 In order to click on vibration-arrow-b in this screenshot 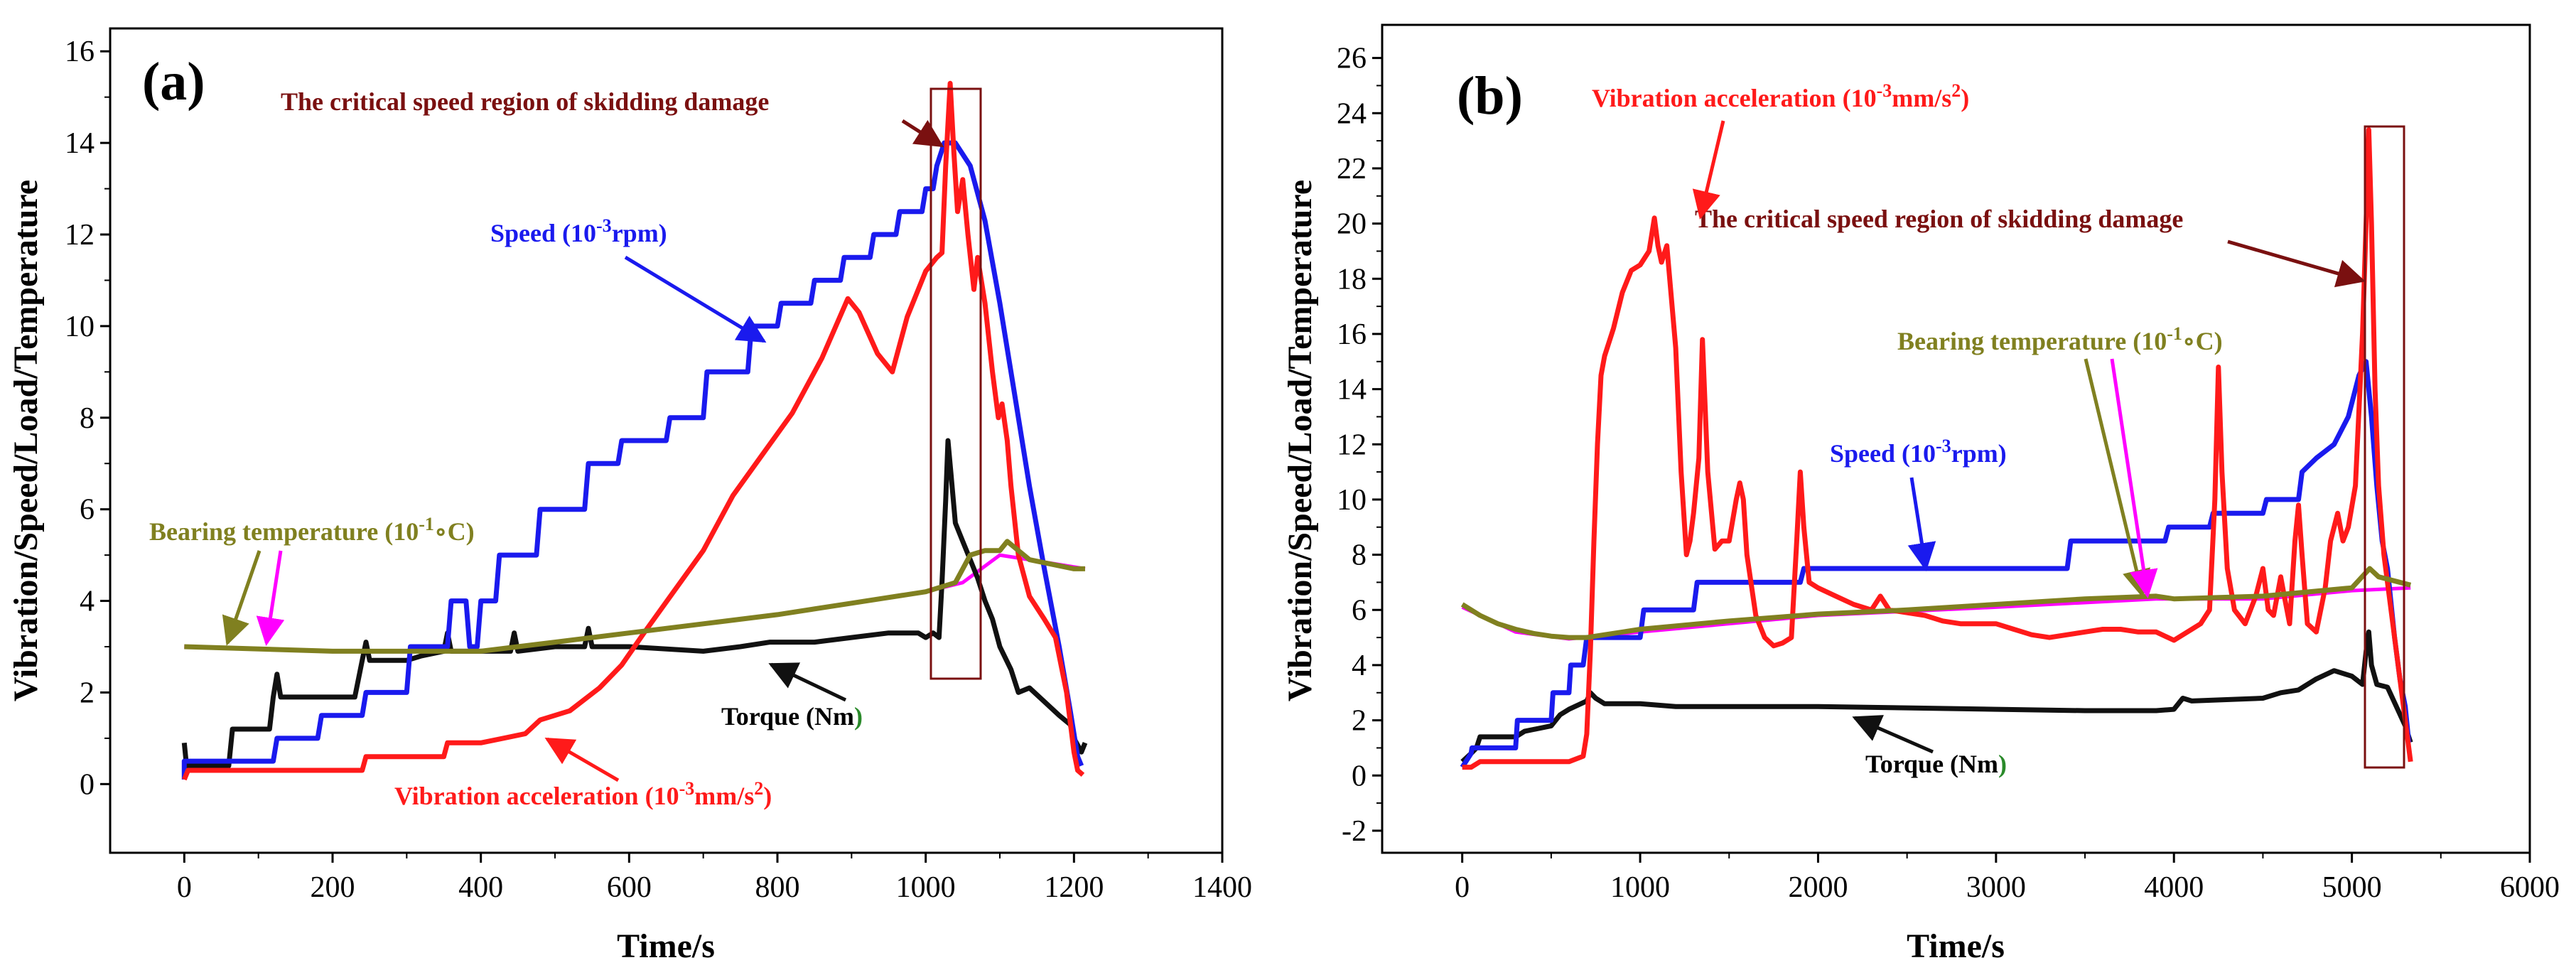, I will do `click(1709, 170)`.